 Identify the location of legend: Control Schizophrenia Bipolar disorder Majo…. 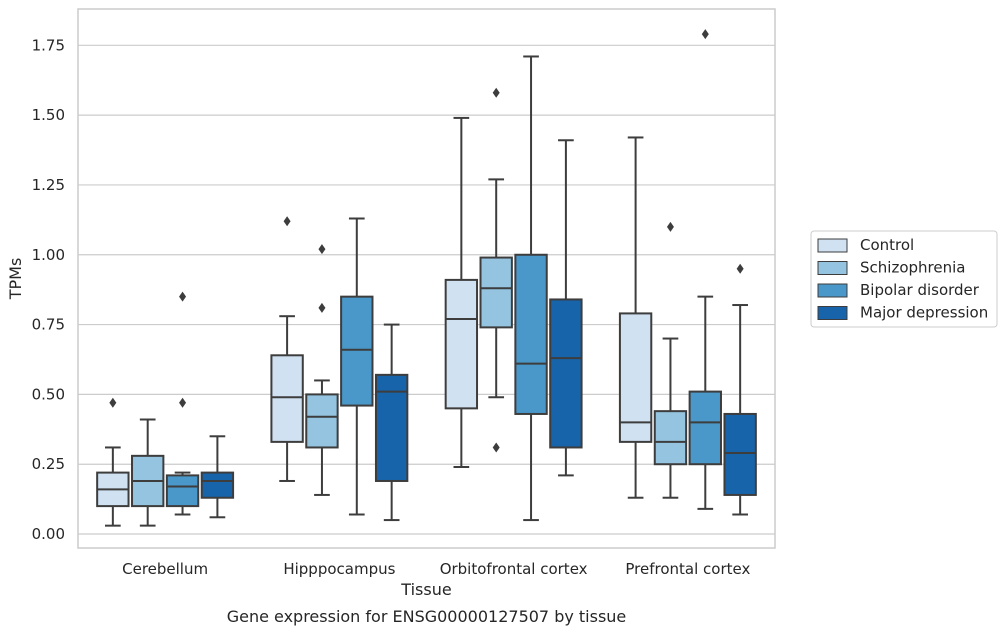
(904, 279).